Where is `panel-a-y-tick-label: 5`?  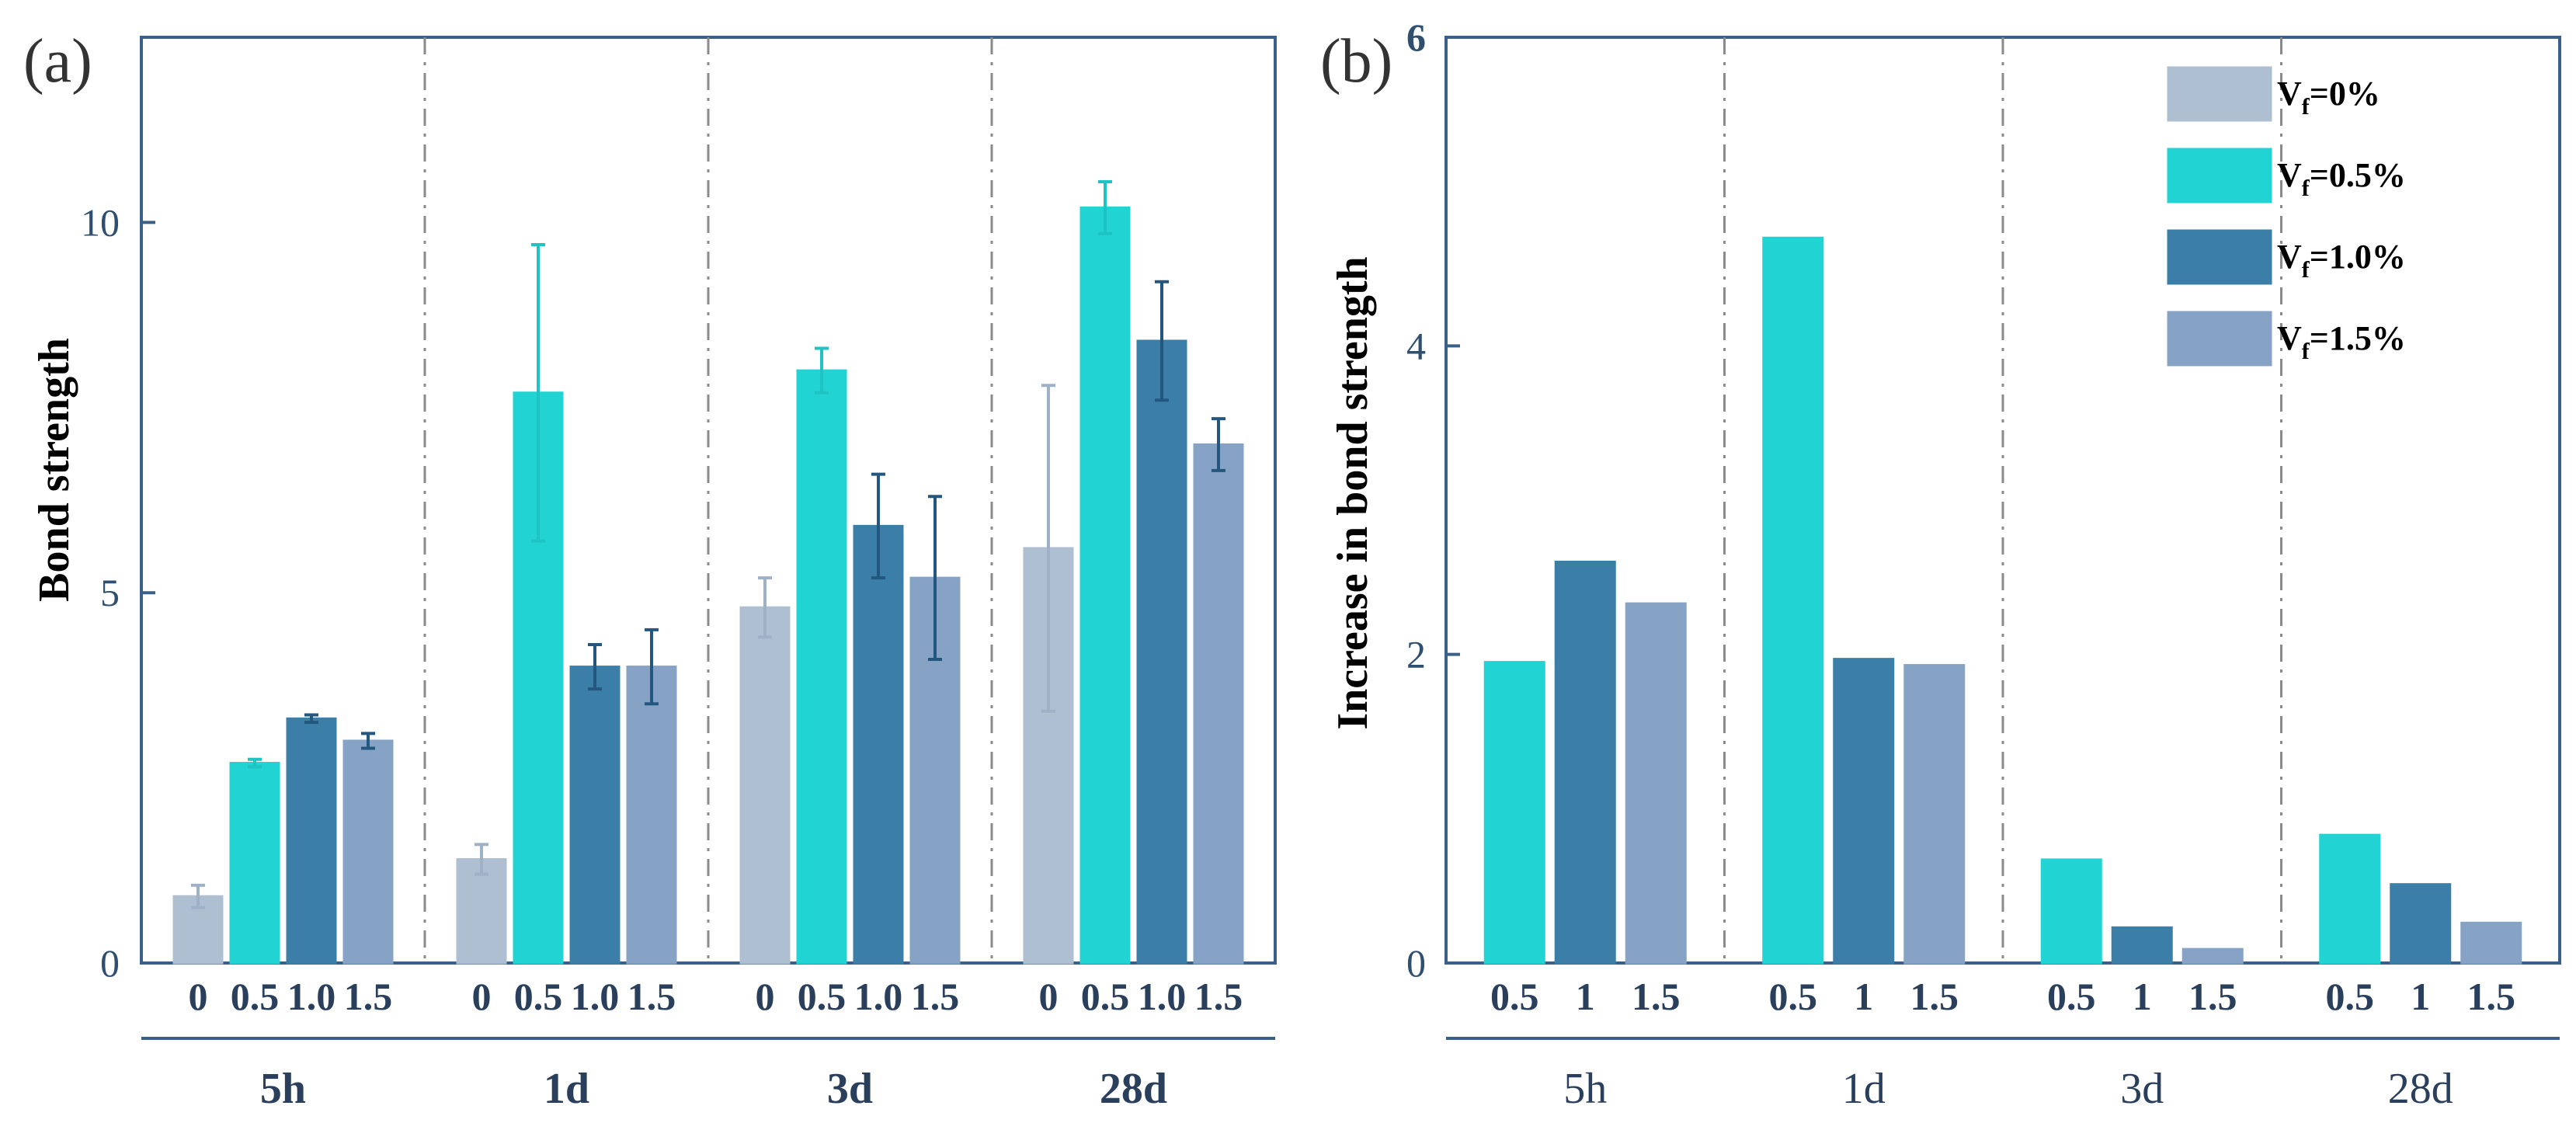 panel-a-y-tick-label: 5 is located at coordinates (110, 592).